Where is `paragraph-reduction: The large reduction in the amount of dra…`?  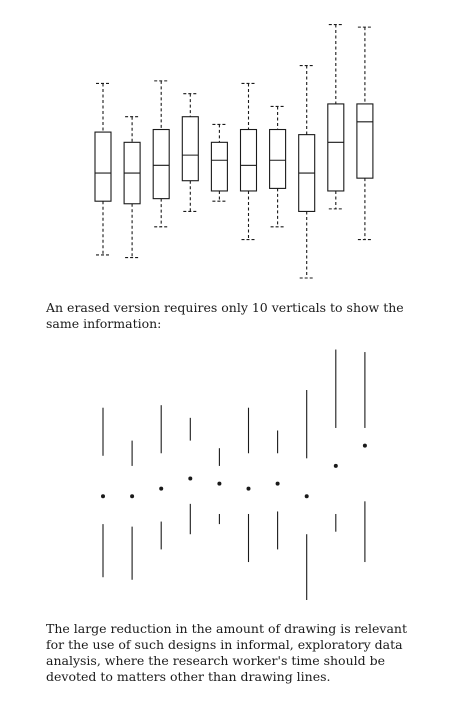
paragraph-reduction: The large reduction in the amount of dra… is located at coordinates (226, 652).